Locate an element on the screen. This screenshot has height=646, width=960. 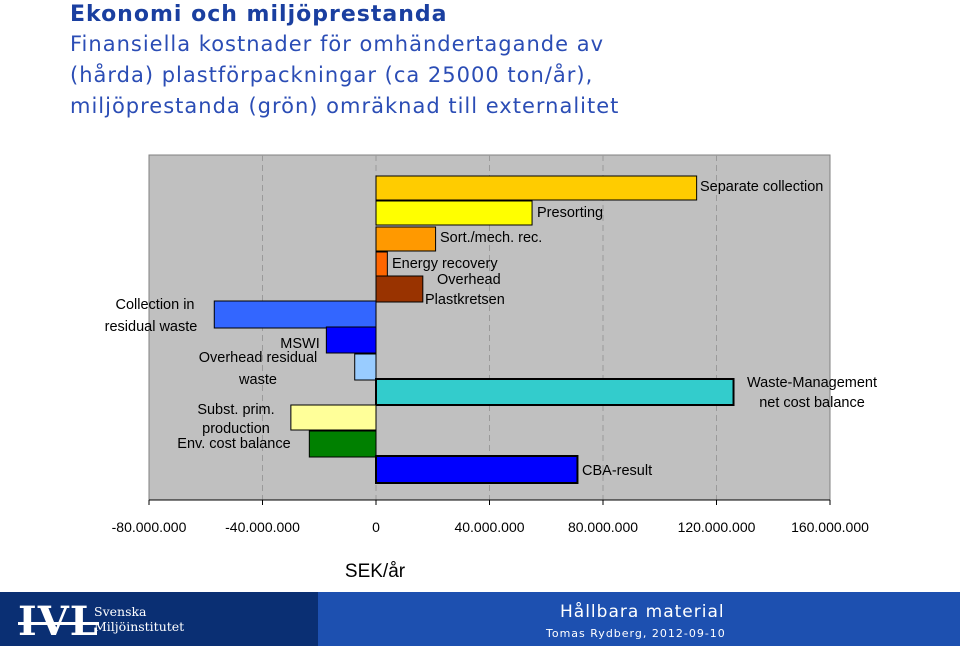
bar-label: Collection in is located at coordinates (155, 305).